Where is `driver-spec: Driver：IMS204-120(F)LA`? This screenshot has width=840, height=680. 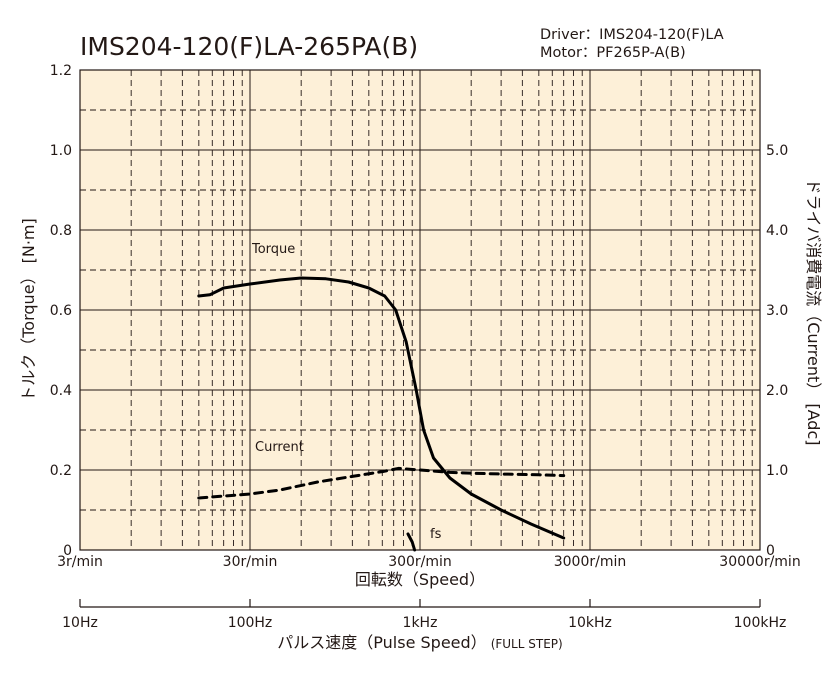
driver-spec: Driver：IMS204-120(F)LA is located at coordinates (632, 35).